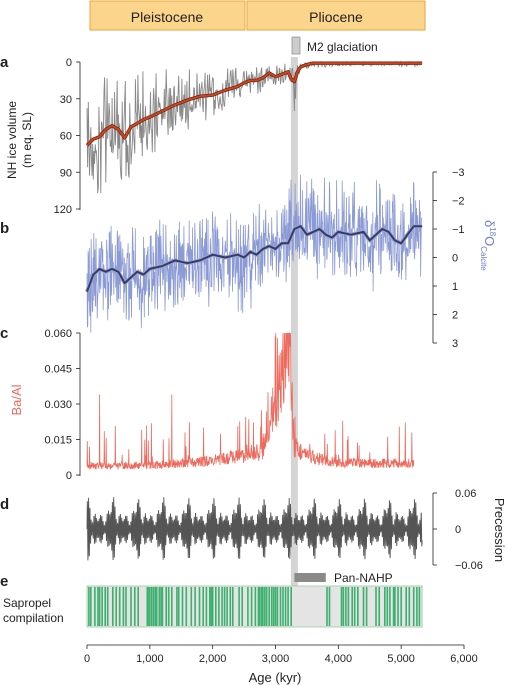 This screenshot has width=507, height=685. What do you see at coordinates (58, 370) in the screenshot?
I see `panel-c-y-tick-label: 0.045` at bounding box center [58, 370].